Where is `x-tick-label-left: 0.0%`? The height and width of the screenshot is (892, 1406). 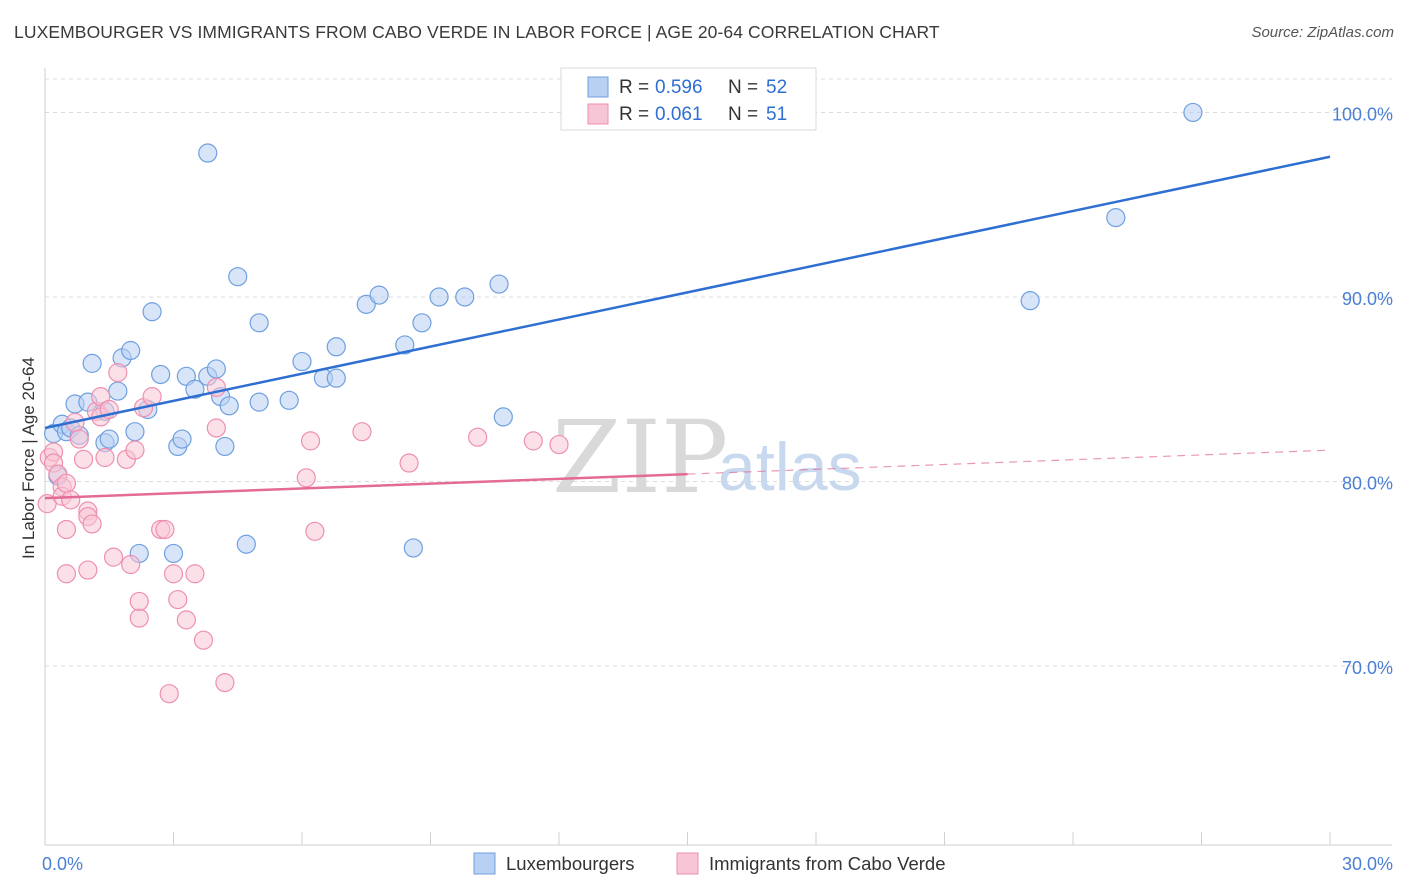 x-tick-label-left: 0.0% is located at coordinates (62, 864).